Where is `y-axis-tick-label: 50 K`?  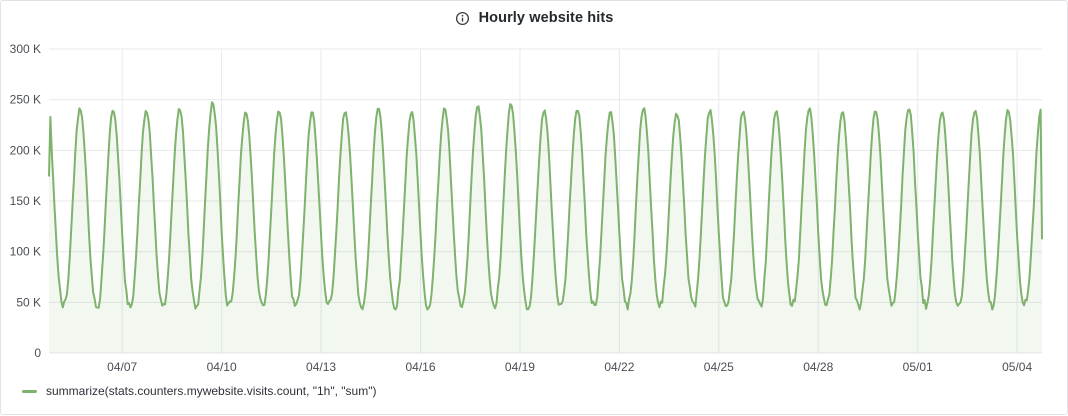 y-axis-tick-label: 50 K is located at coordinates (28, 302).